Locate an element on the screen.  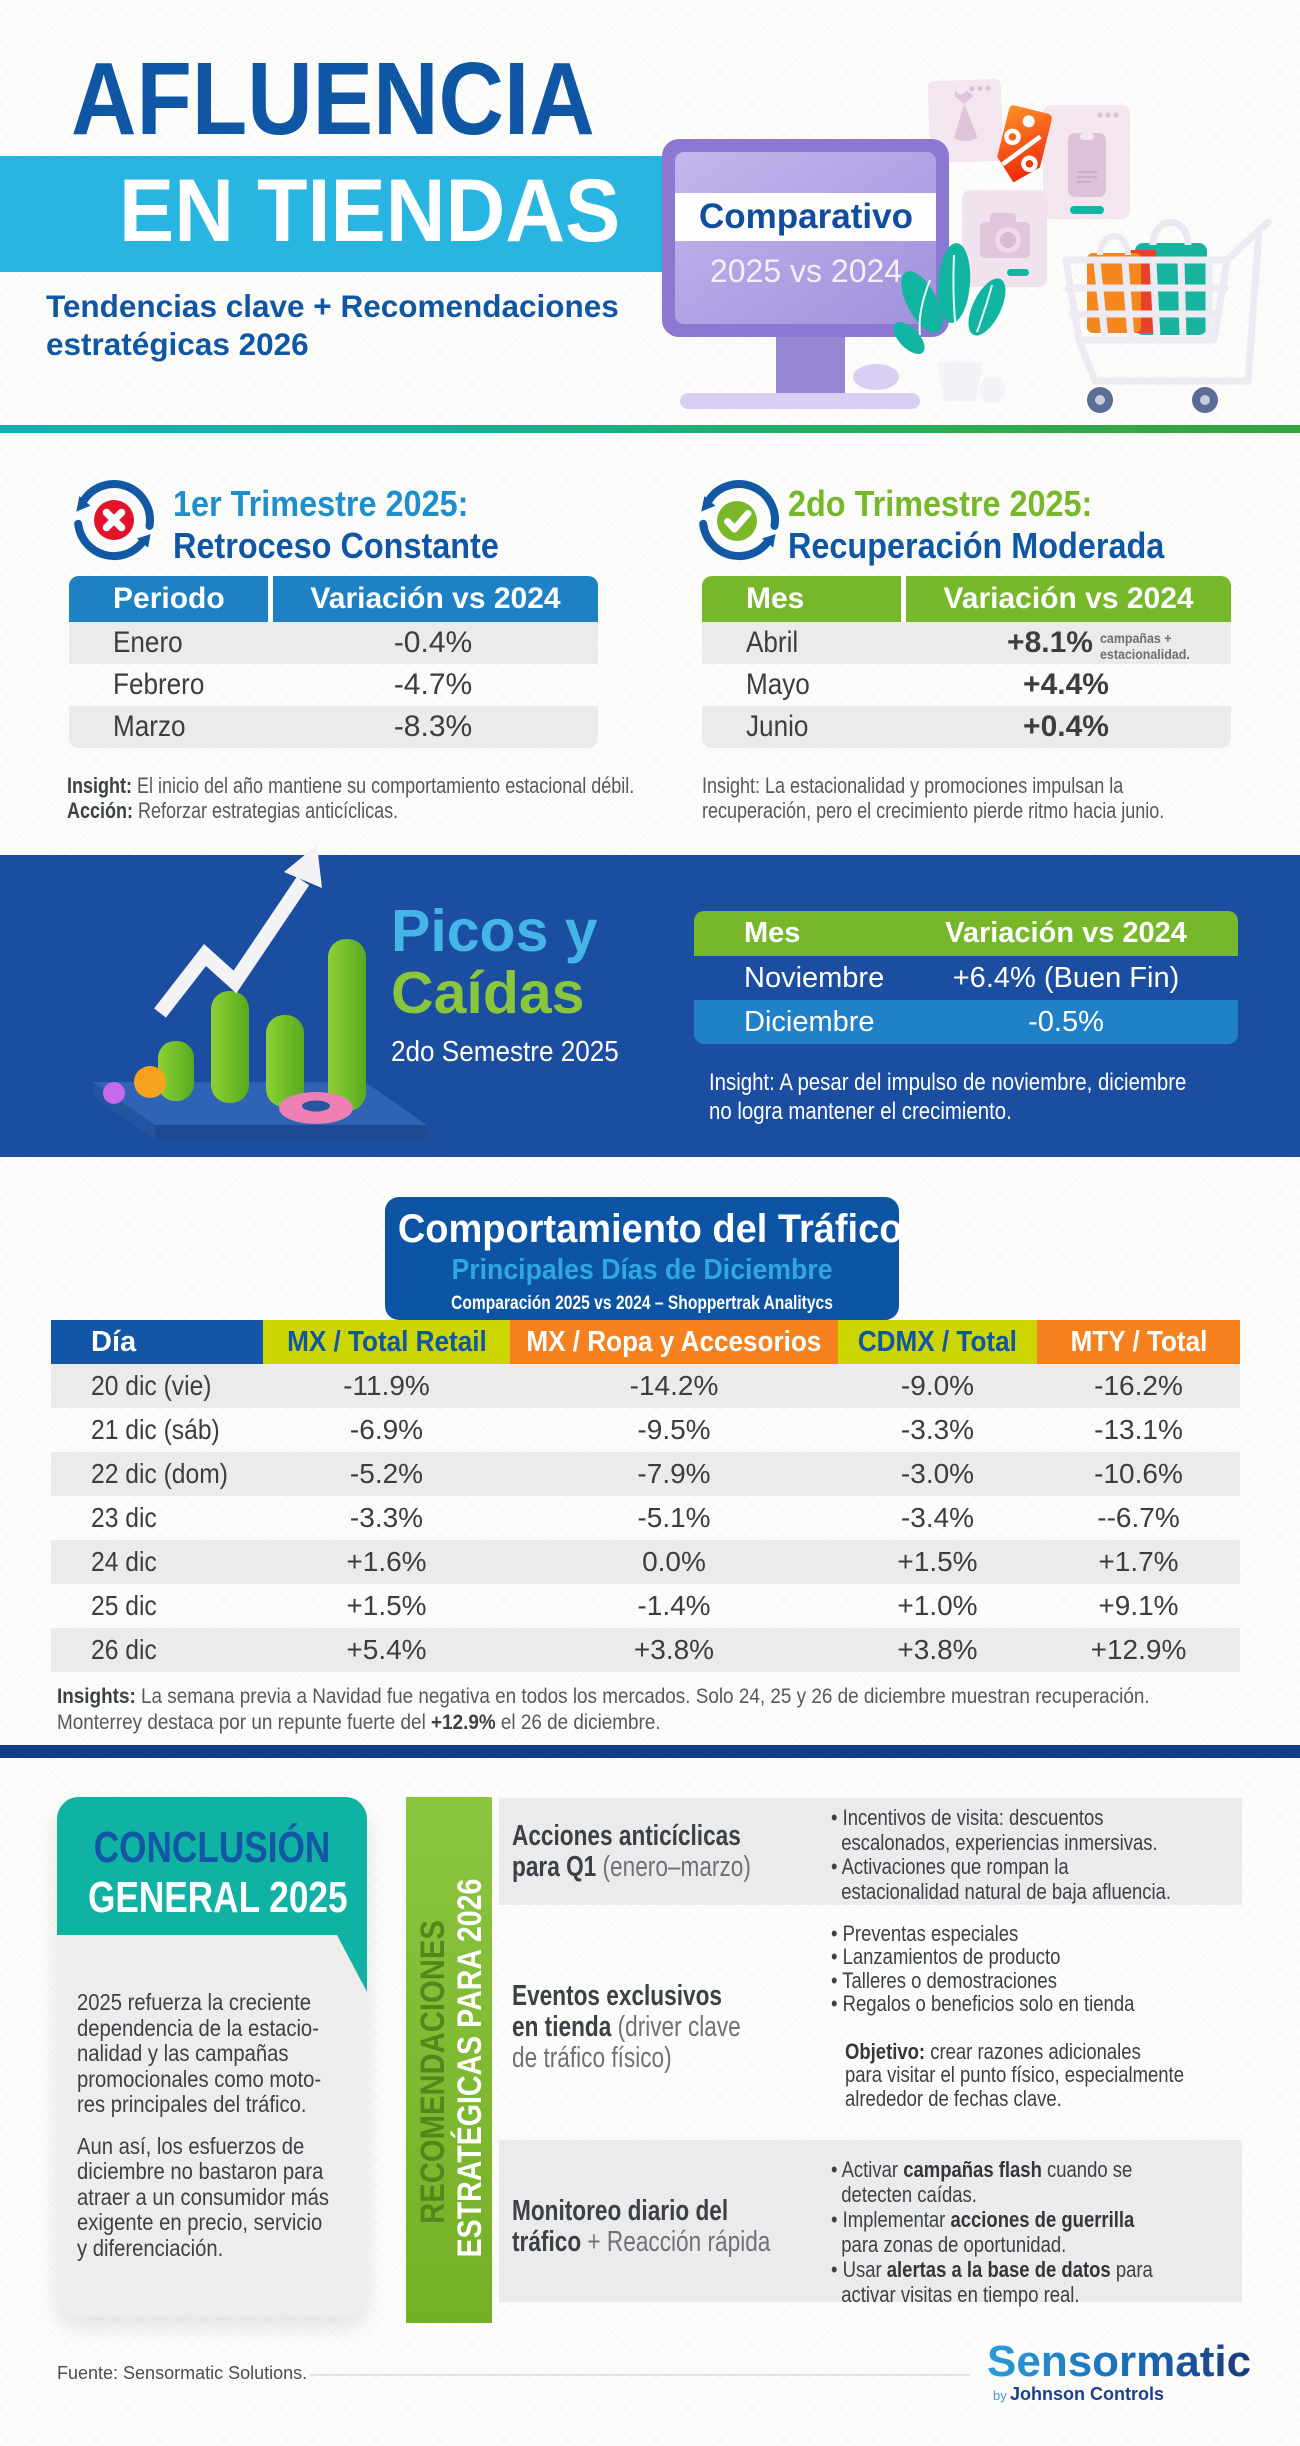
svg-text: Comparativo is located at coordinates (806, 216).